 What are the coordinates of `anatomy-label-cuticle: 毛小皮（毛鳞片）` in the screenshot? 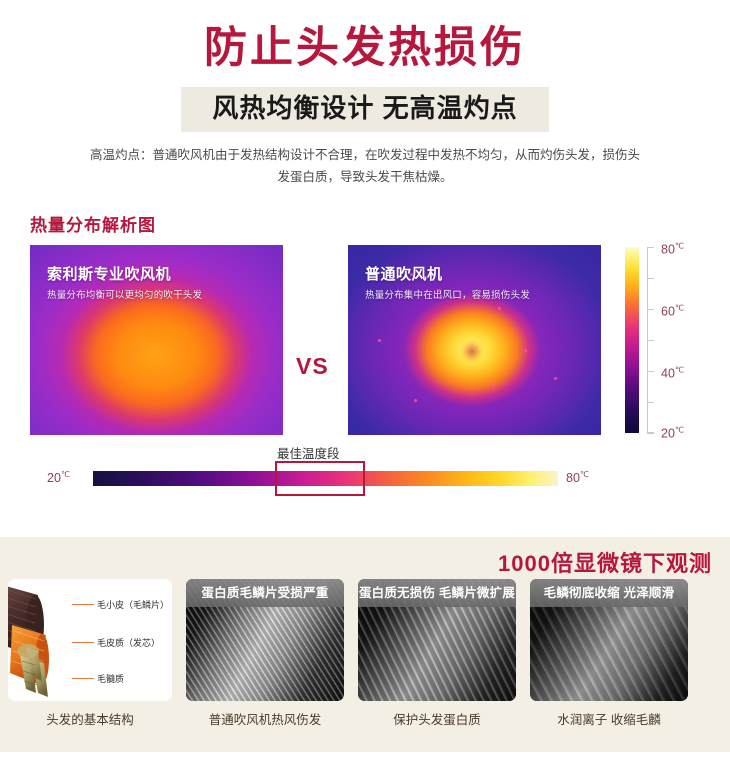 It's located at (133, 605).